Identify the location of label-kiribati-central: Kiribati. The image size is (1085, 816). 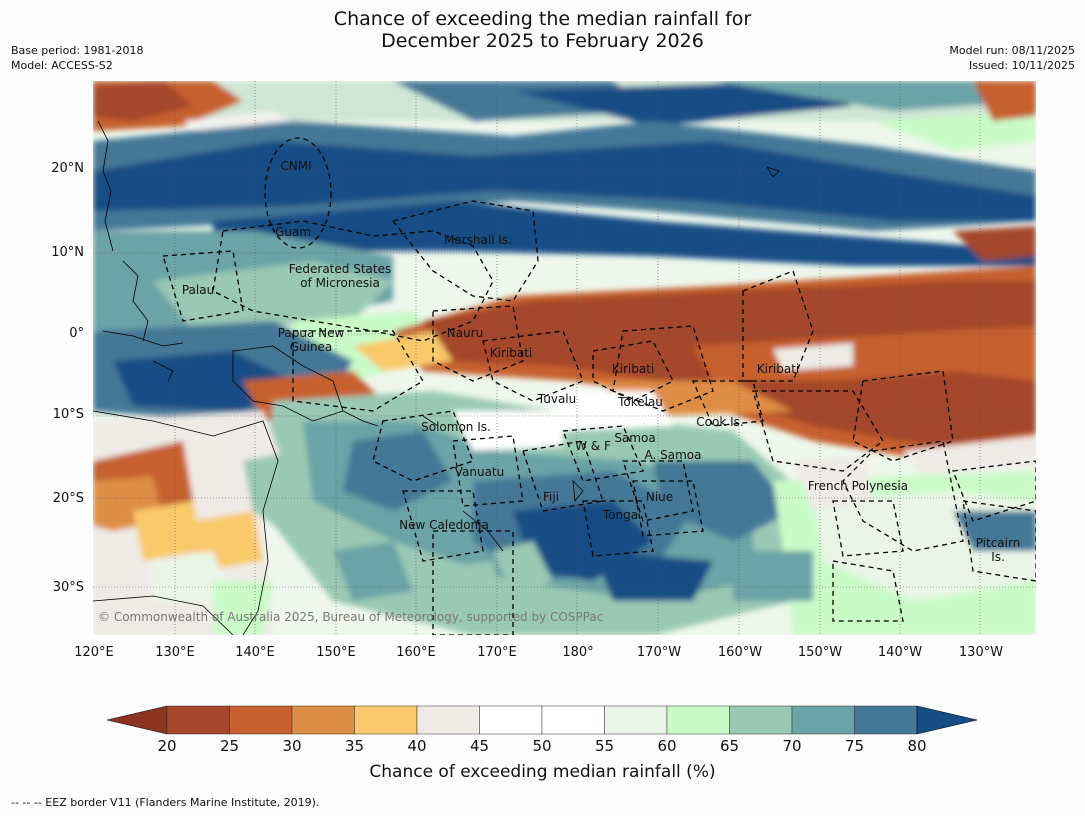
(633, 369).